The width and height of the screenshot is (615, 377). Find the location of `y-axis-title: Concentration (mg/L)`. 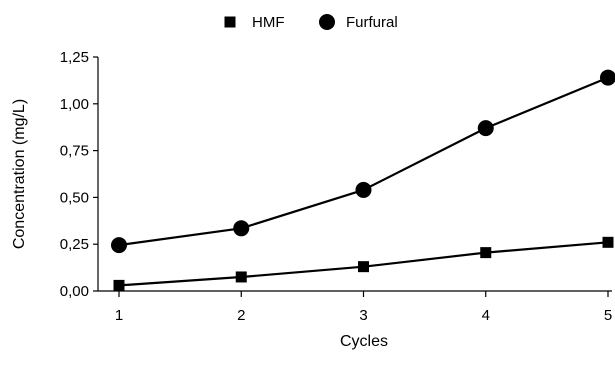

y-axis-title: Concentration (mg/L) is located at coordinates (19, 174).